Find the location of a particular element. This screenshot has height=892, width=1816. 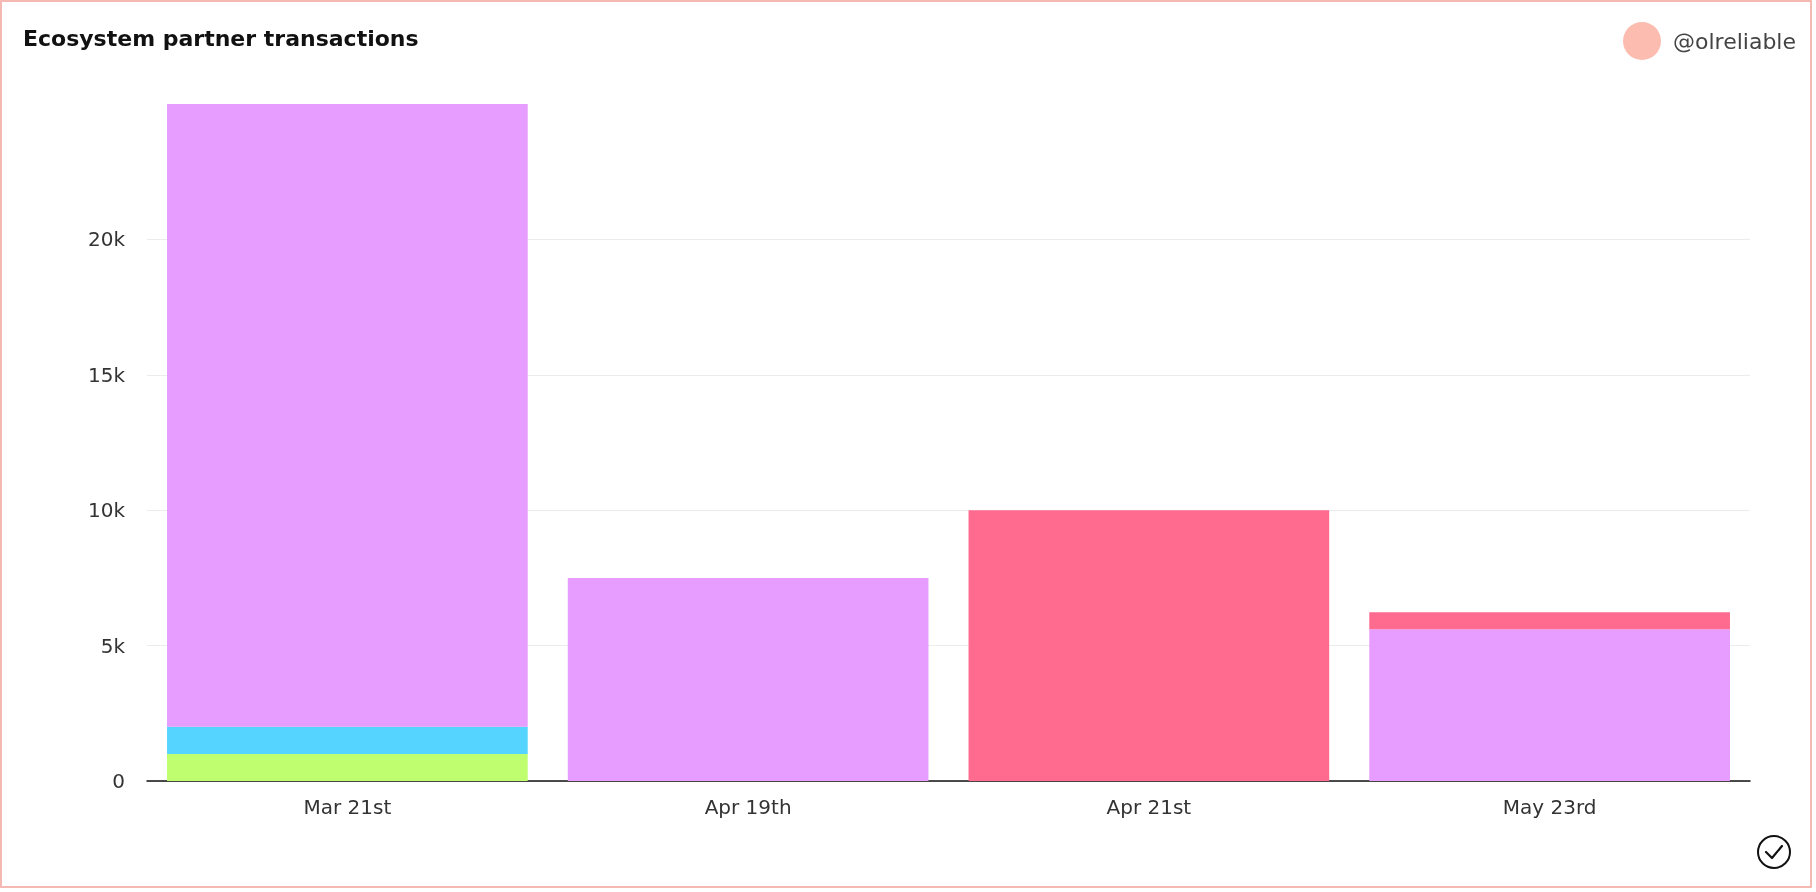

text: @olreliable is located at coordinates (1734, 41).